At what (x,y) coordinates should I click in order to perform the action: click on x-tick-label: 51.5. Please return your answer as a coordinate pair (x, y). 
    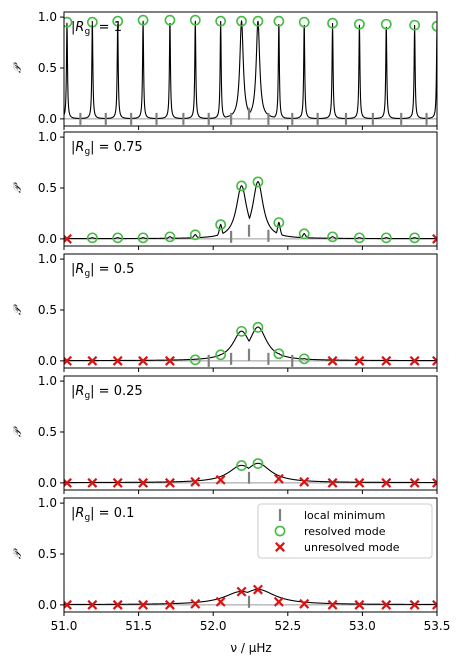
    Looking at the image, I should click on (138, 626).